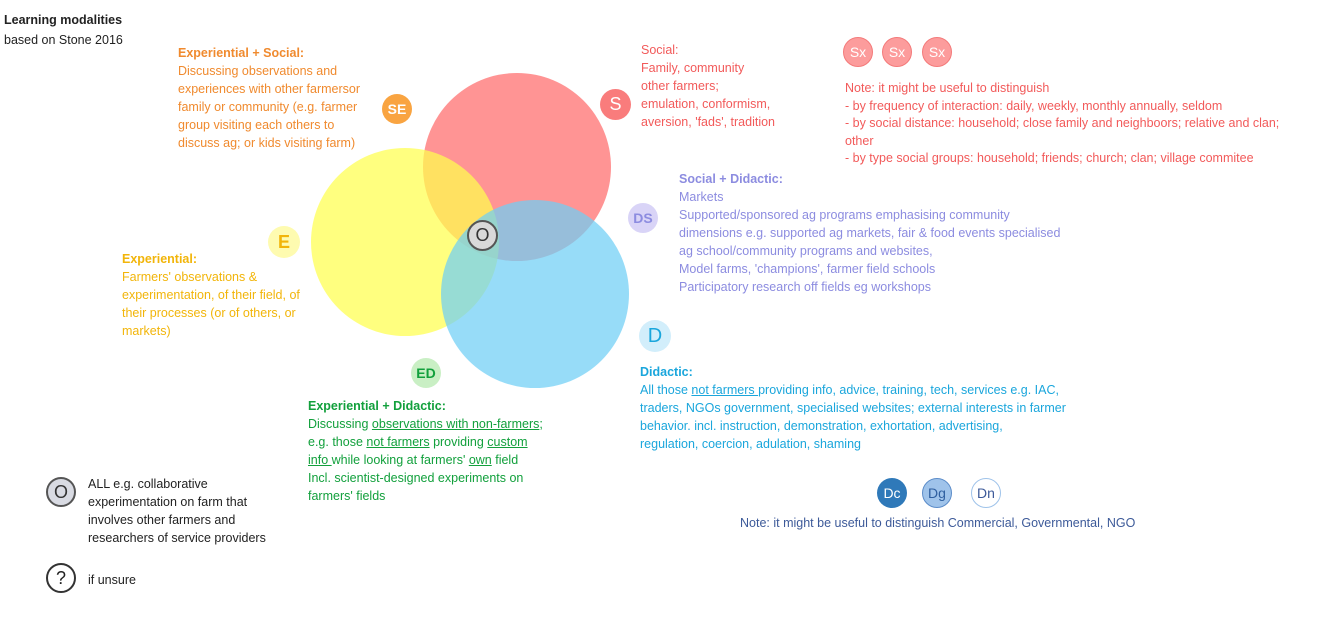  I want to click on d-badge: D, so click(655, 336).